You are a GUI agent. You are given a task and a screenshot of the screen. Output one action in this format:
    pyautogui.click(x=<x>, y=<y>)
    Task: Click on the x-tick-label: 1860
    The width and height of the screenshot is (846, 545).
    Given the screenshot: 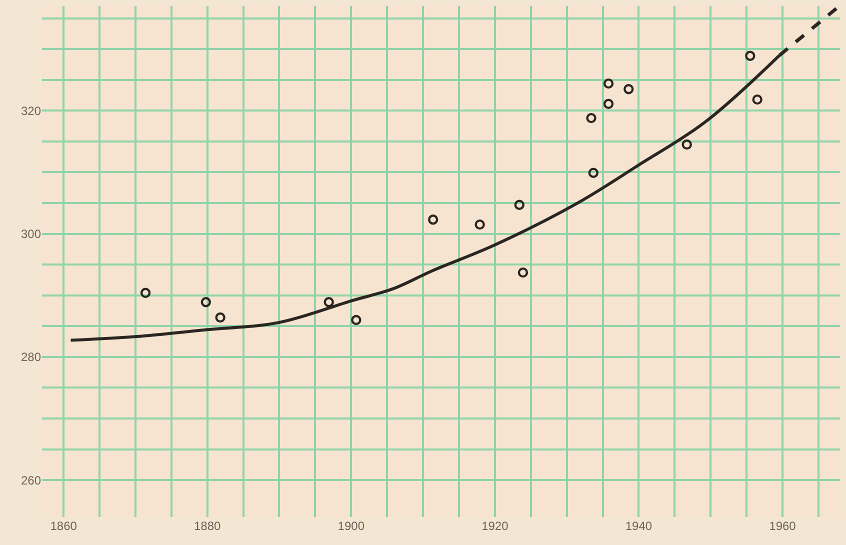 What is the action you would take?
    pyautogui.click(x=64, y=526)
    